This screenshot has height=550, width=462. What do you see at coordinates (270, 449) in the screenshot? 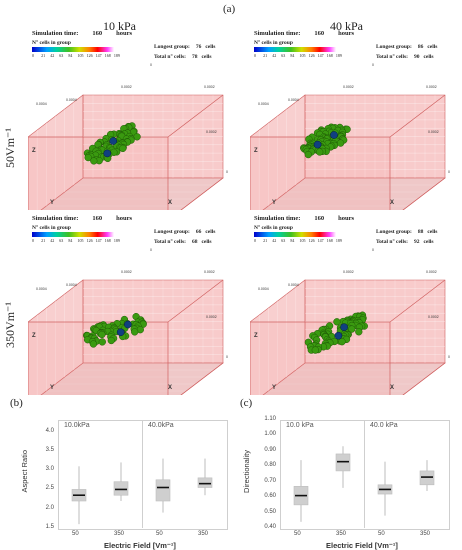
I see `y-tick-label: 0.90` at bounding box center [270, 449].